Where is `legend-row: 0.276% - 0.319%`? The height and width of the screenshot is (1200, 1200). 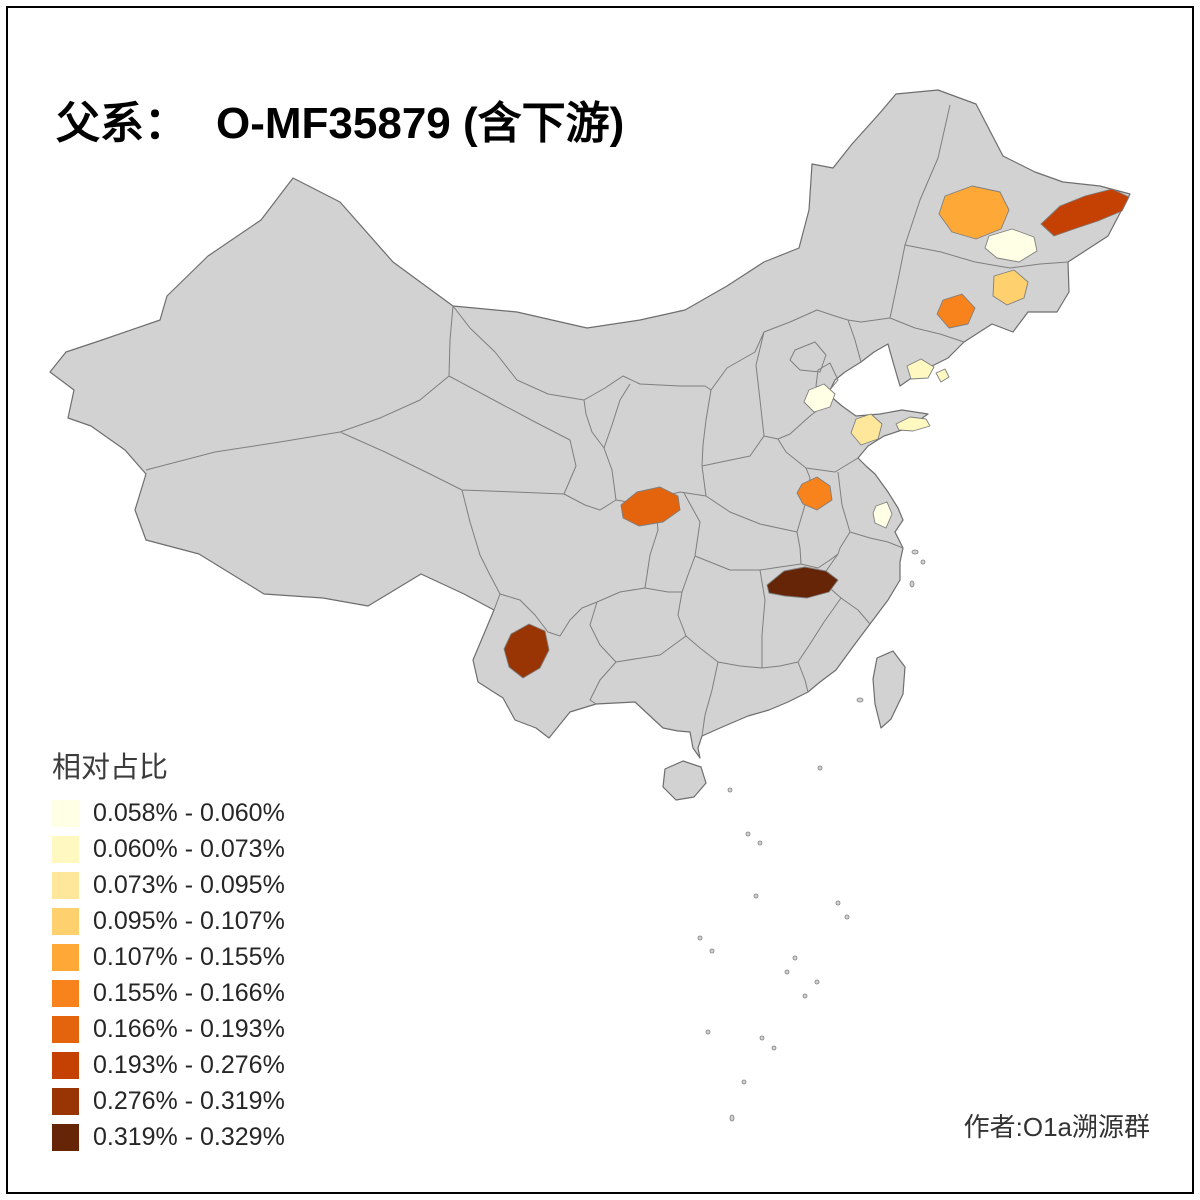 legend-row: 0.276% - 0.319% is located at coordinates (168, 1101).